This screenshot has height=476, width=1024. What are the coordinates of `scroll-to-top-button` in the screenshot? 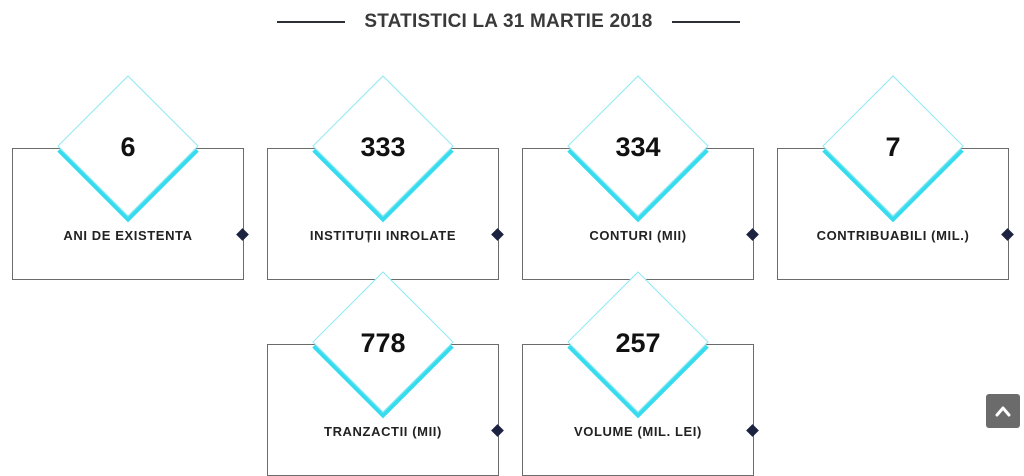 It's located at (1003, 411).